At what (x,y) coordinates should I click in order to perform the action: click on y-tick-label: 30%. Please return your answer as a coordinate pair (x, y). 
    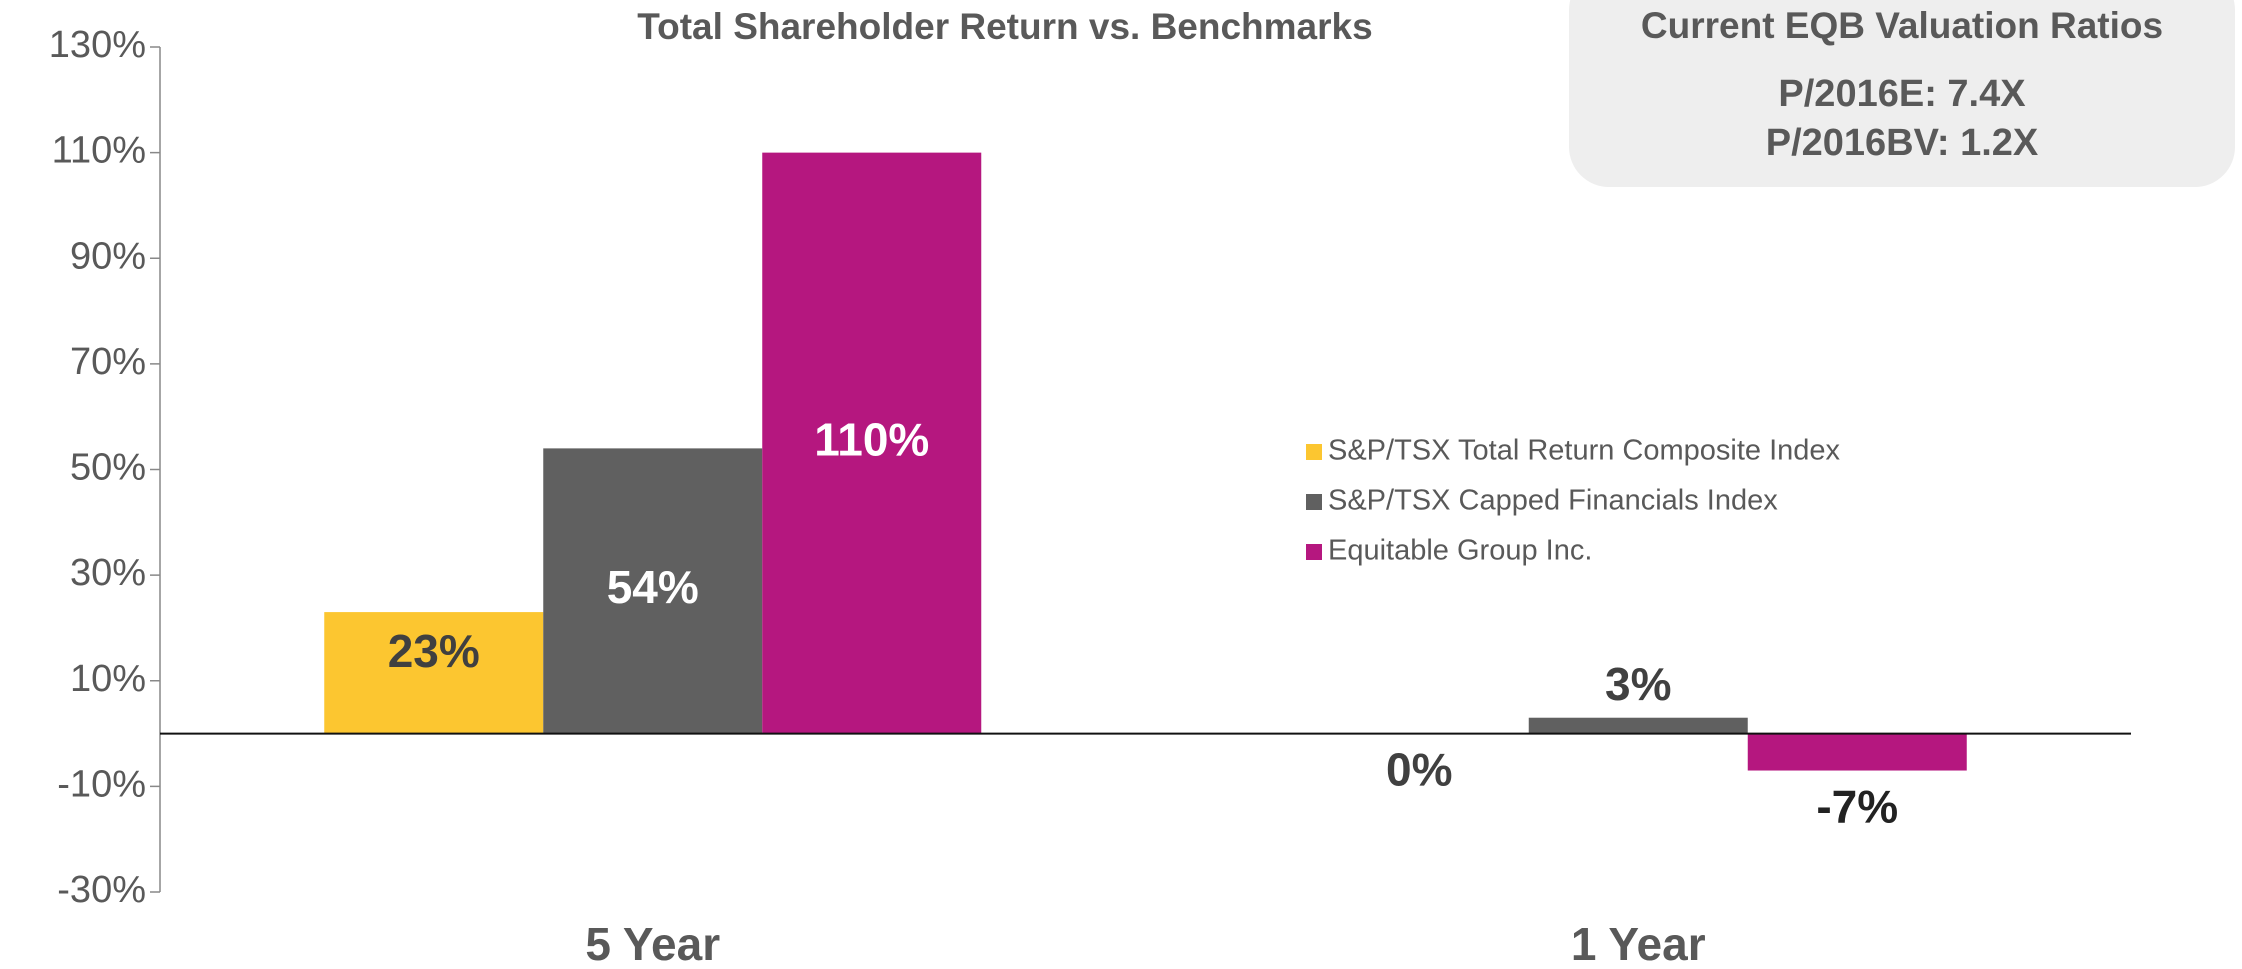
    Looking at the image, I should click on (108, 573).